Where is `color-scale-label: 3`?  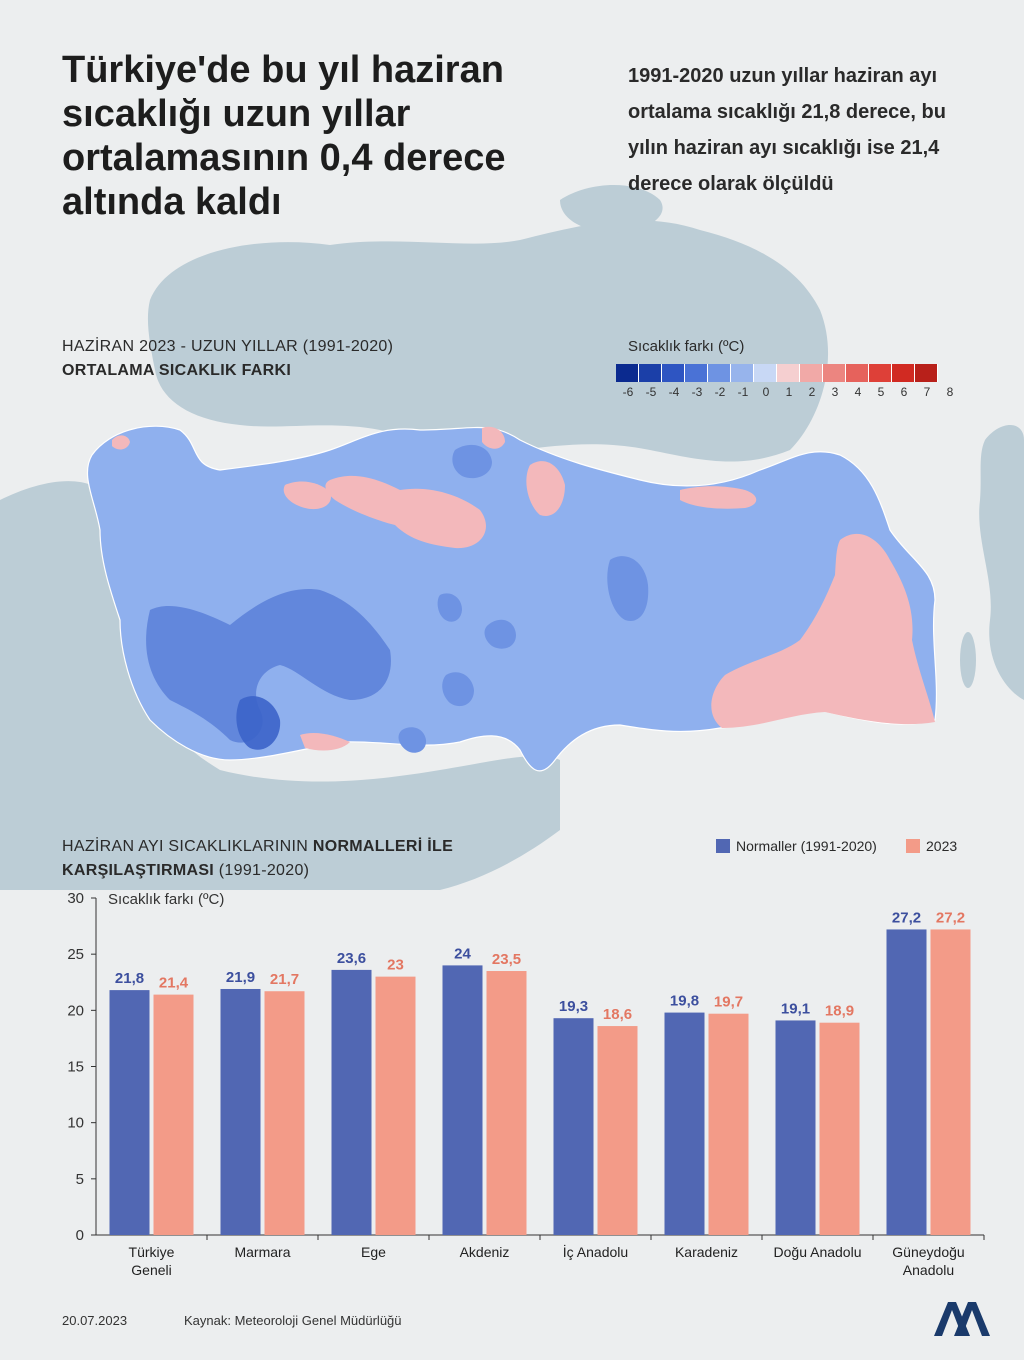
color-scale-label: 3 is located at coordinates (835, 392).